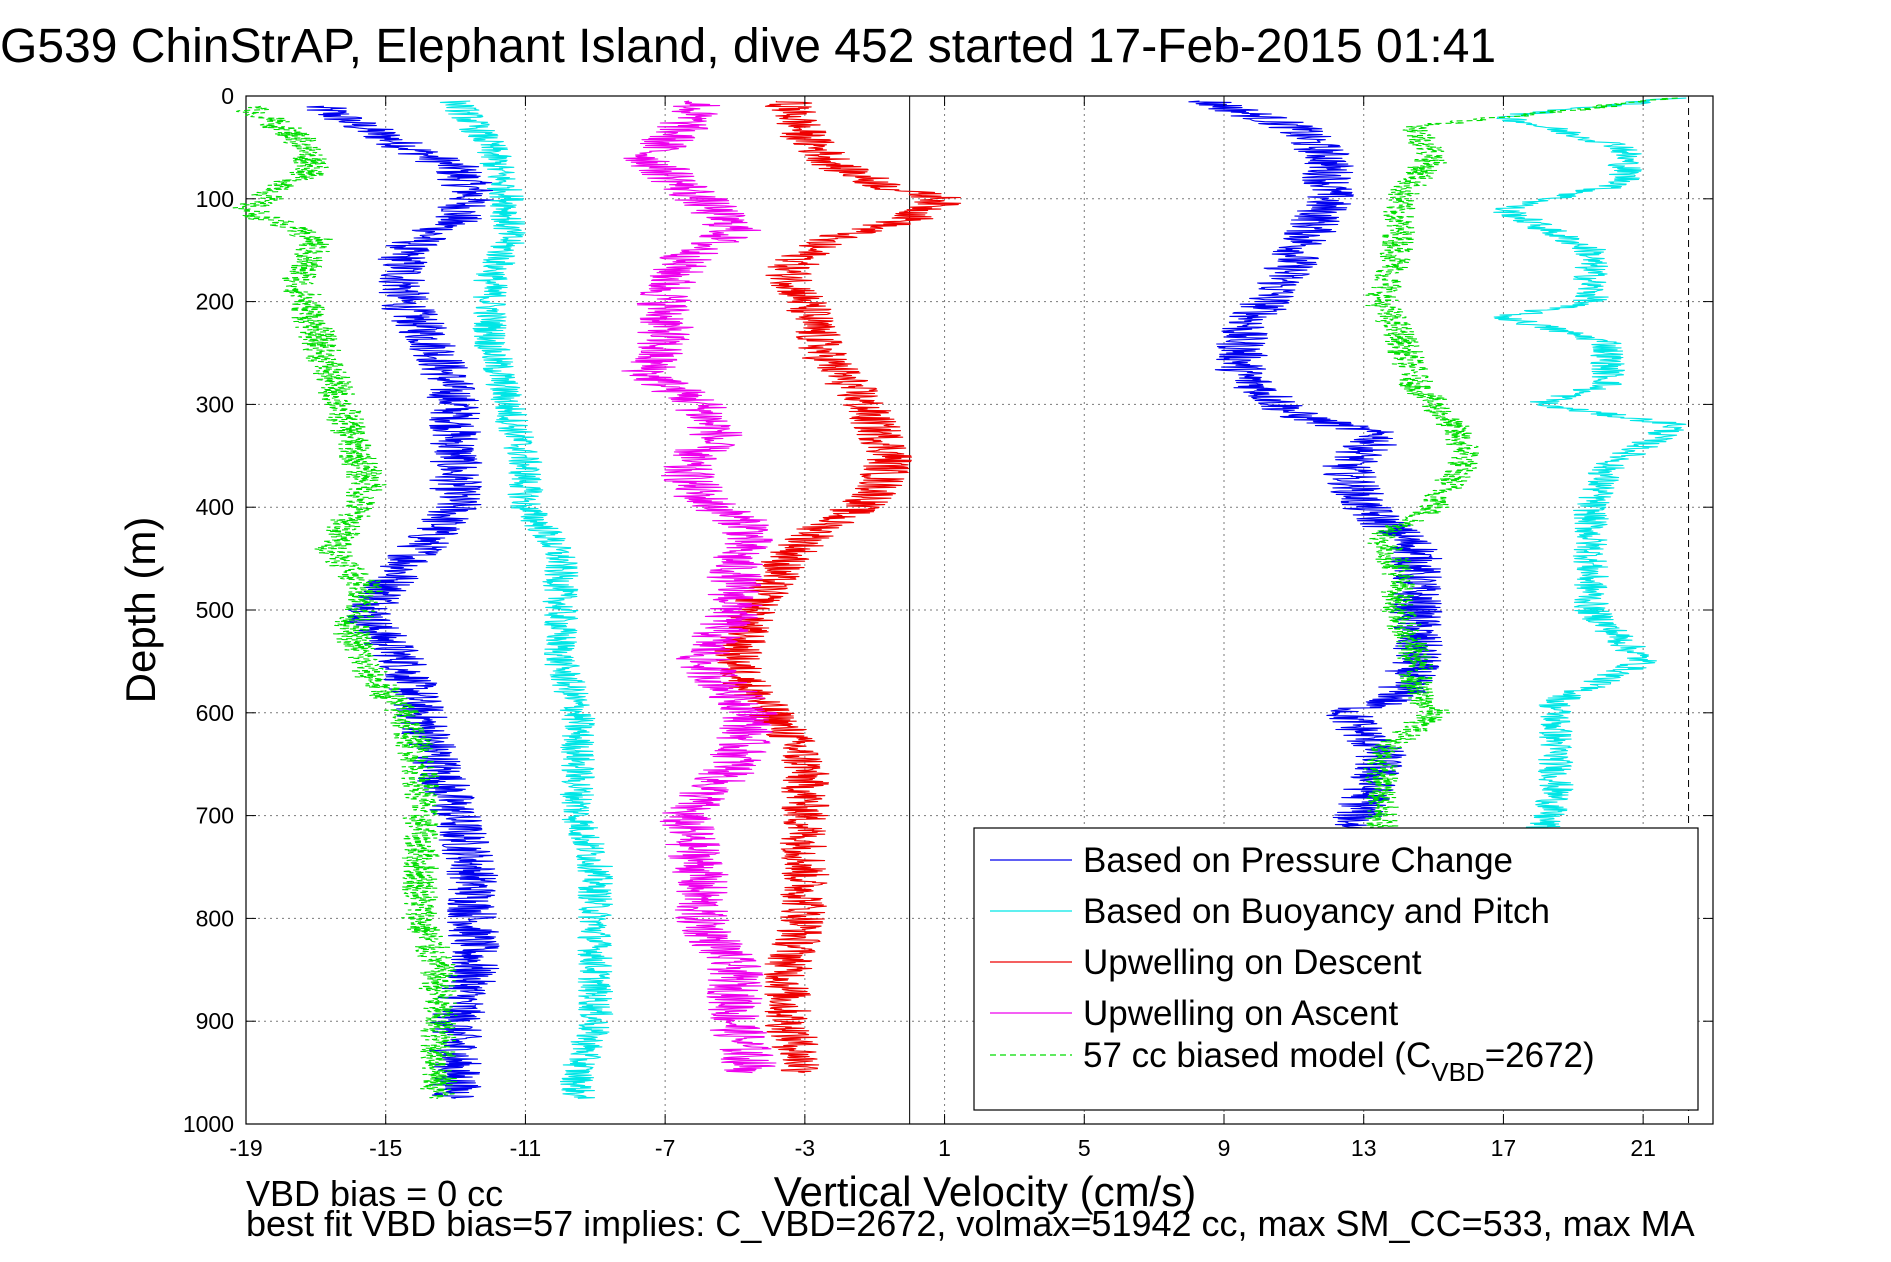  What do you see at coordinates (1364, 1148) in the screenshot?
I see `x-tick-label: 13` at bounding box center [1364, 1148].